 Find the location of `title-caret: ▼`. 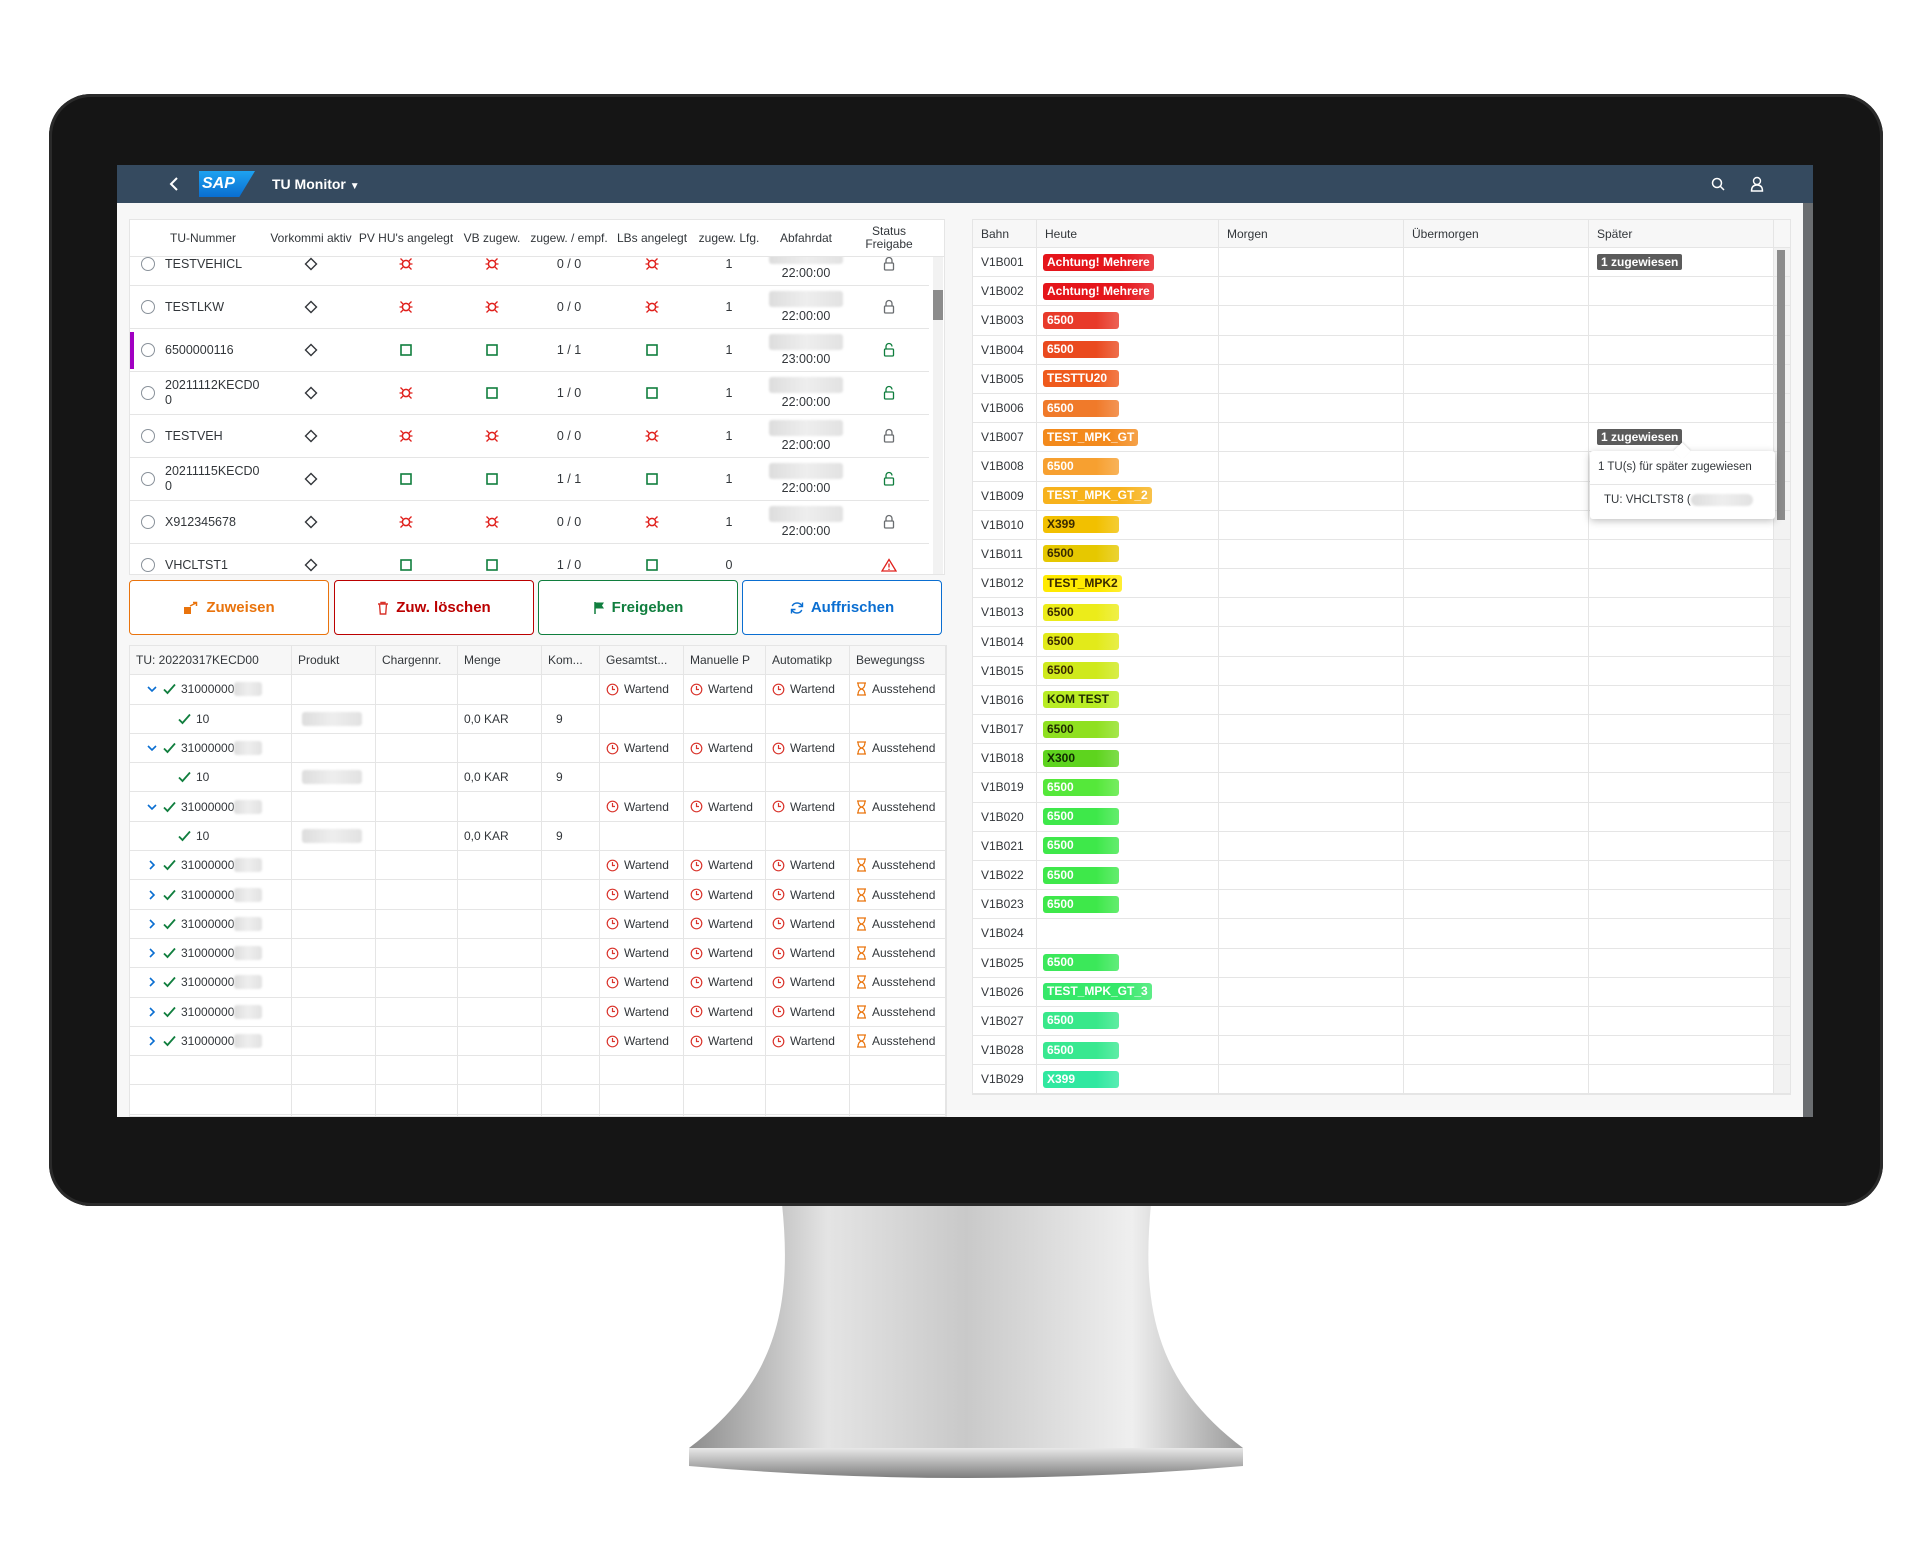

title-caret: ▼ is located at coordinates (354, 186).